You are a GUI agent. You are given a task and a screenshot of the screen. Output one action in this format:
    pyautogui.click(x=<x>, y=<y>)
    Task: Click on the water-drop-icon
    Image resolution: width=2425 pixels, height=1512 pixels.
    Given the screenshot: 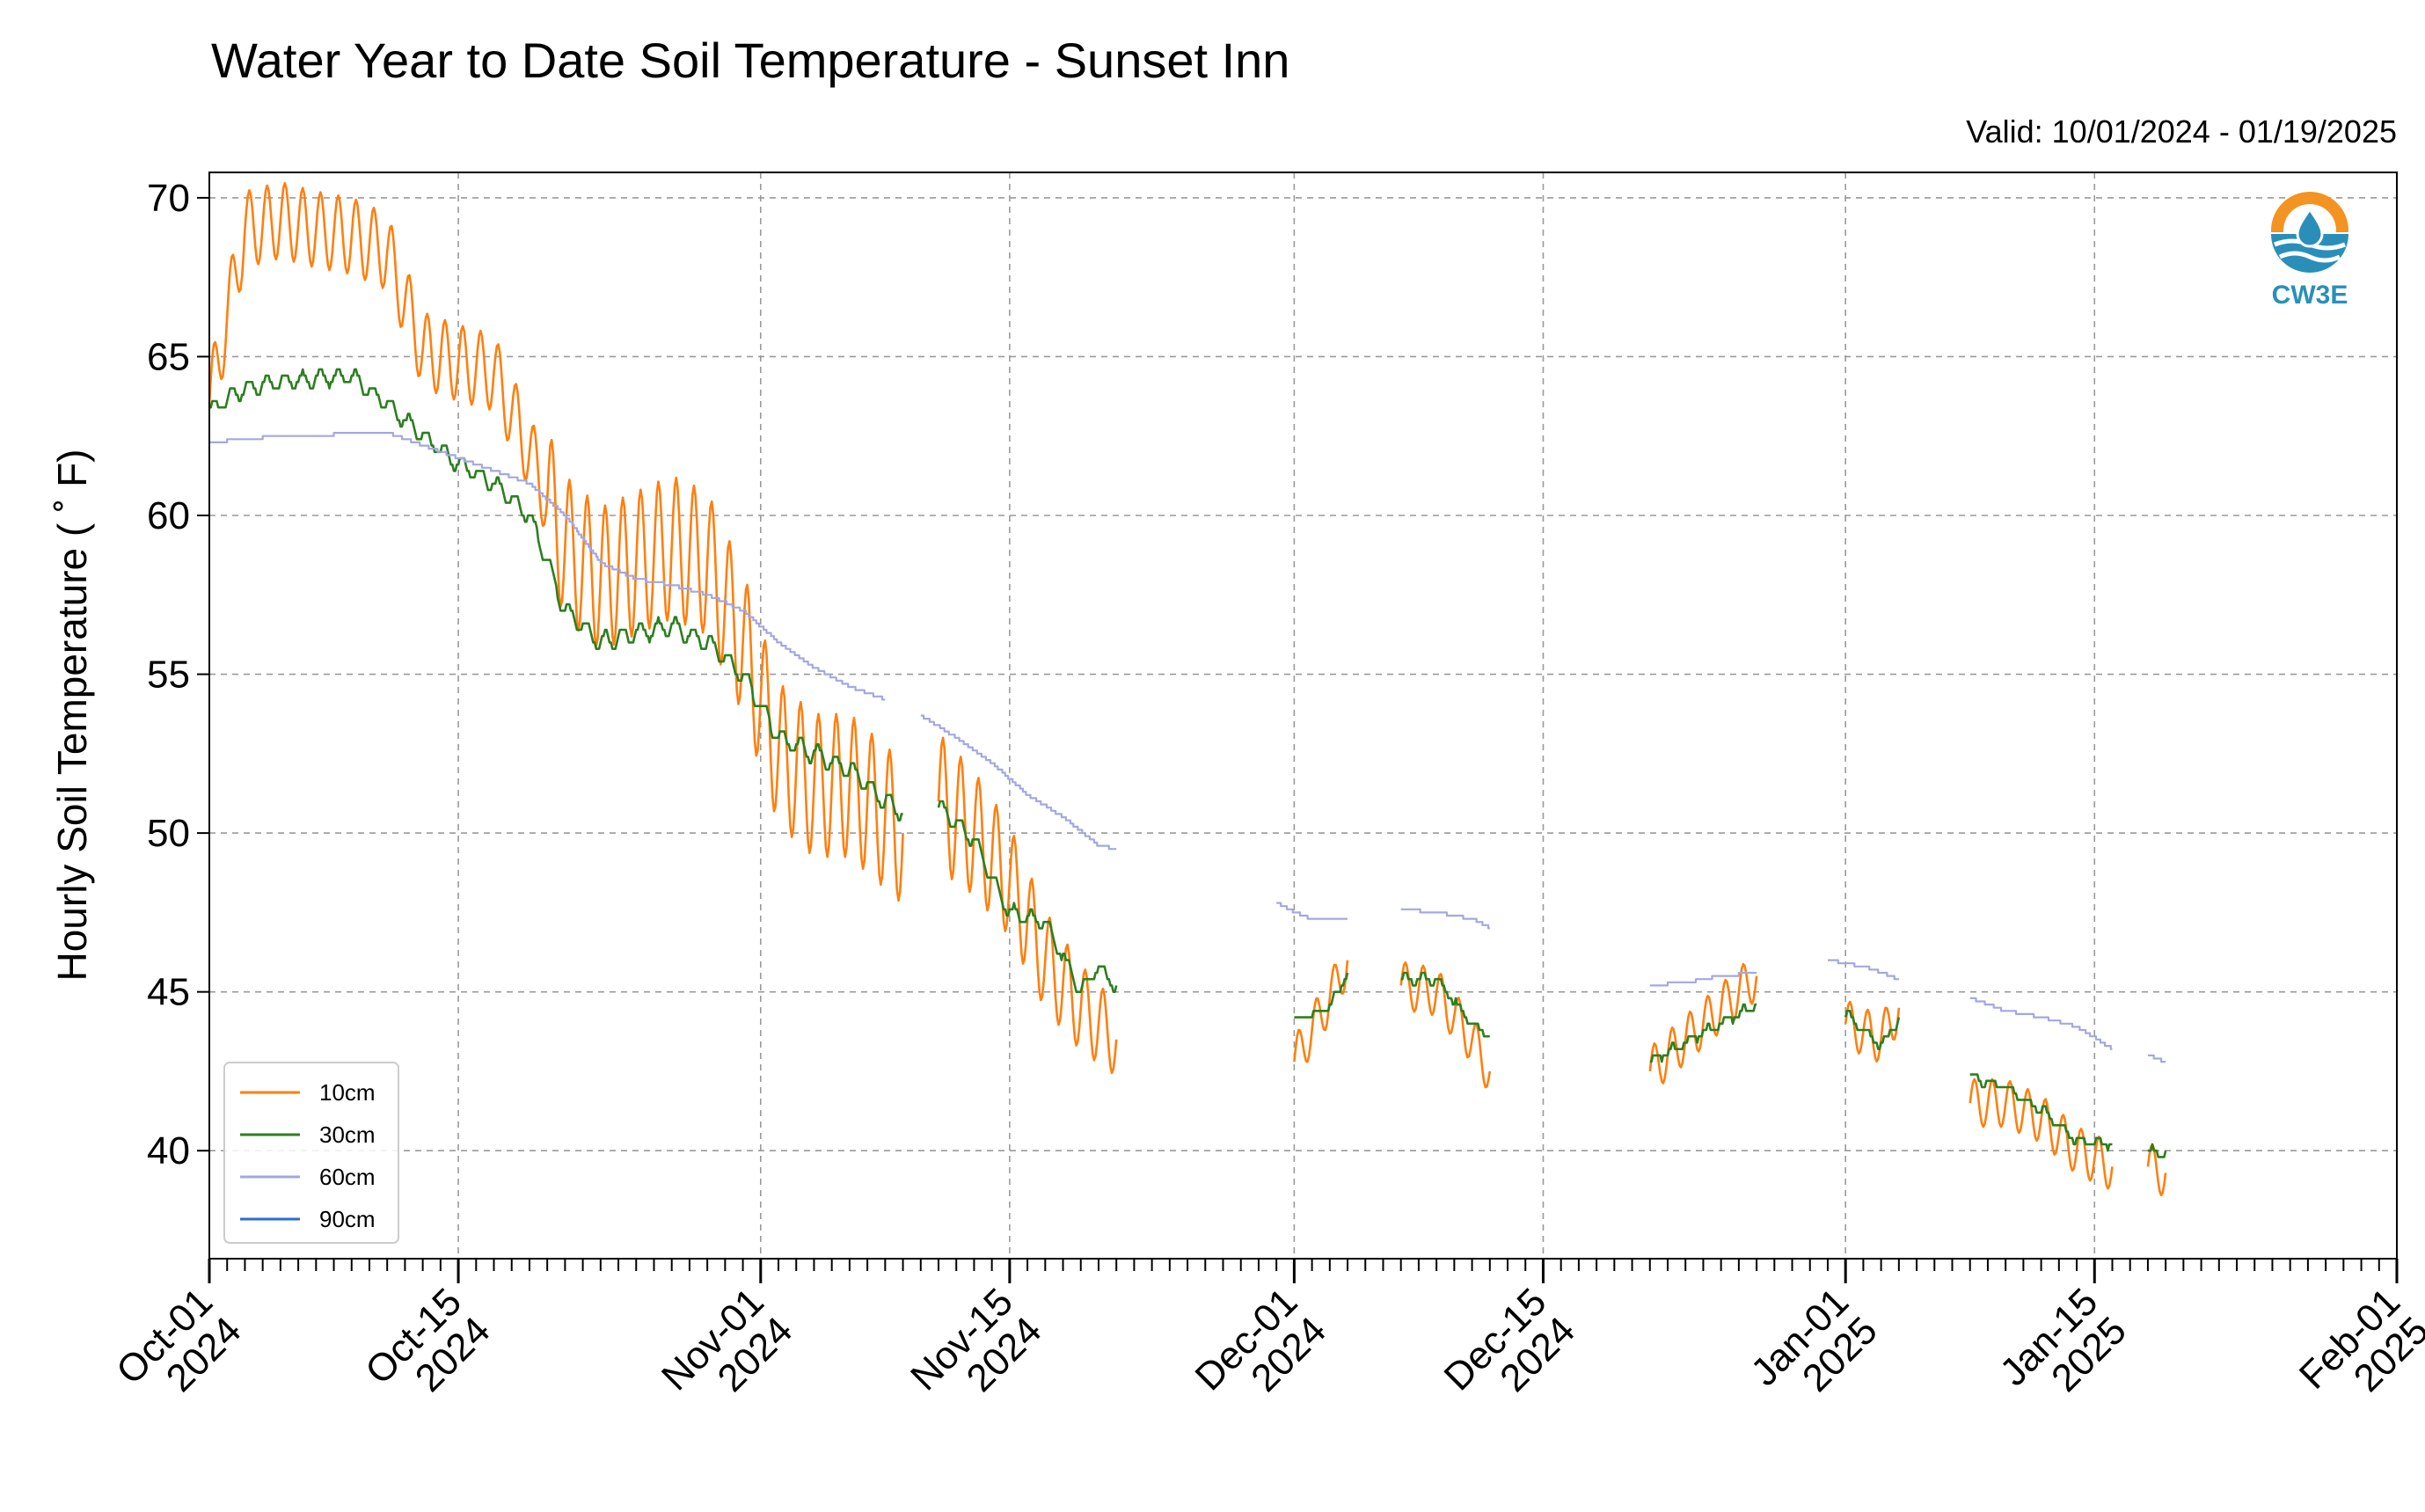 What is the action you would take?
    pyautogui.click(x=2310, y=227)
    